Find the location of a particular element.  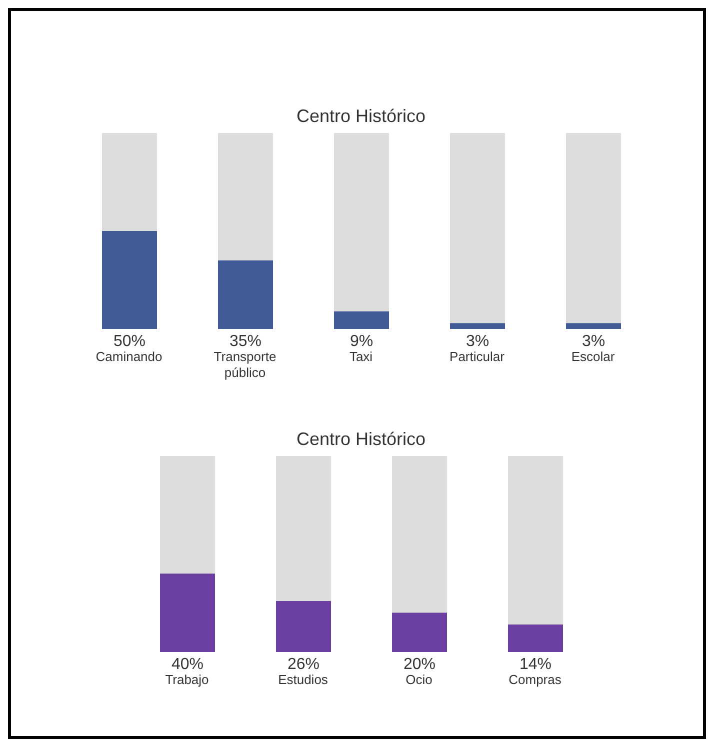

data-label: 9% is located at coordinates (362, 341).